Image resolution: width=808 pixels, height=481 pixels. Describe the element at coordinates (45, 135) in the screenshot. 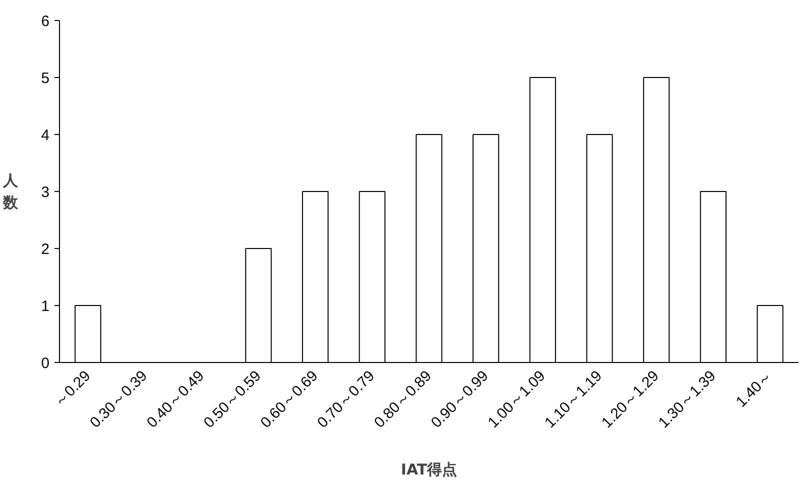

I see `y-tick-label: 4` at that location.